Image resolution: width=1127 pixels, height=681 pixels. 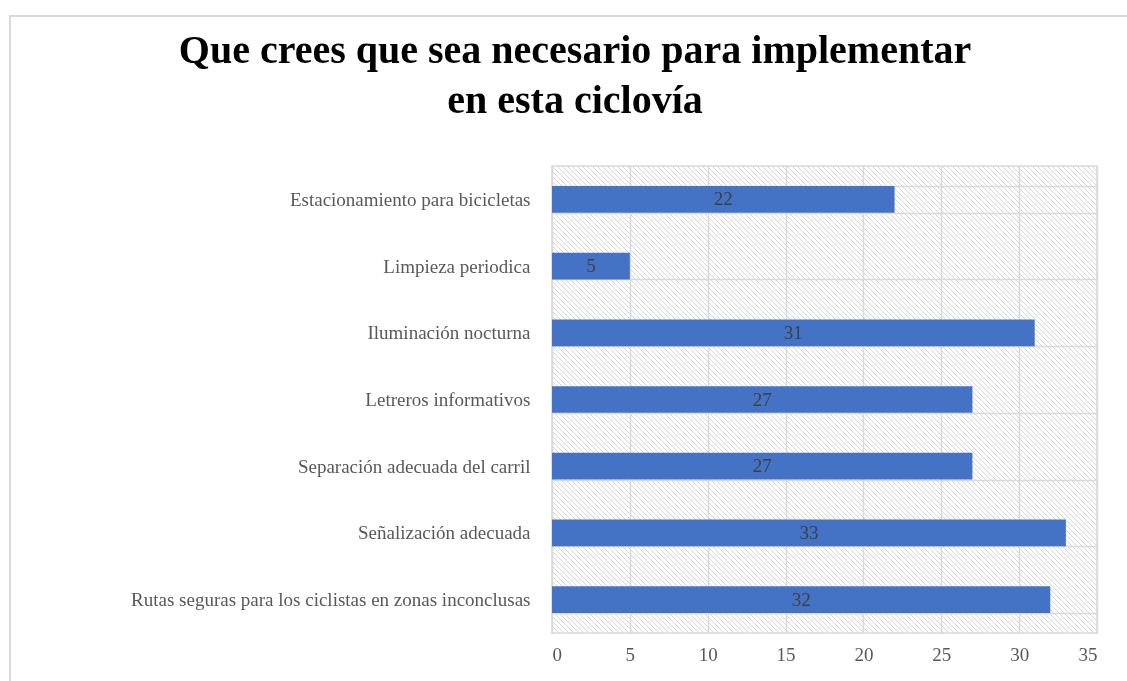 I want to click on data-label: 32, so click(x=801, y=599).